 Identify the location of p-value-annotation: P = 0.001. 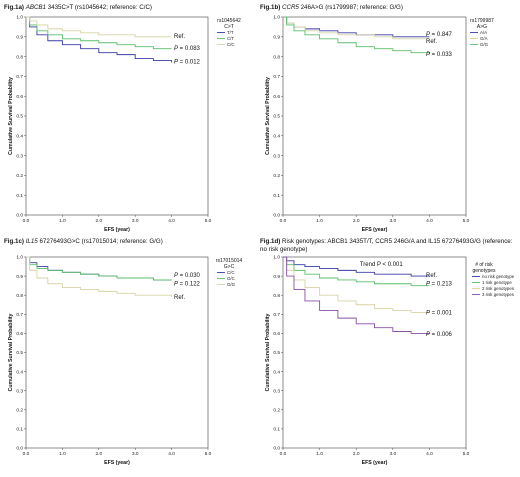
(439, 313).